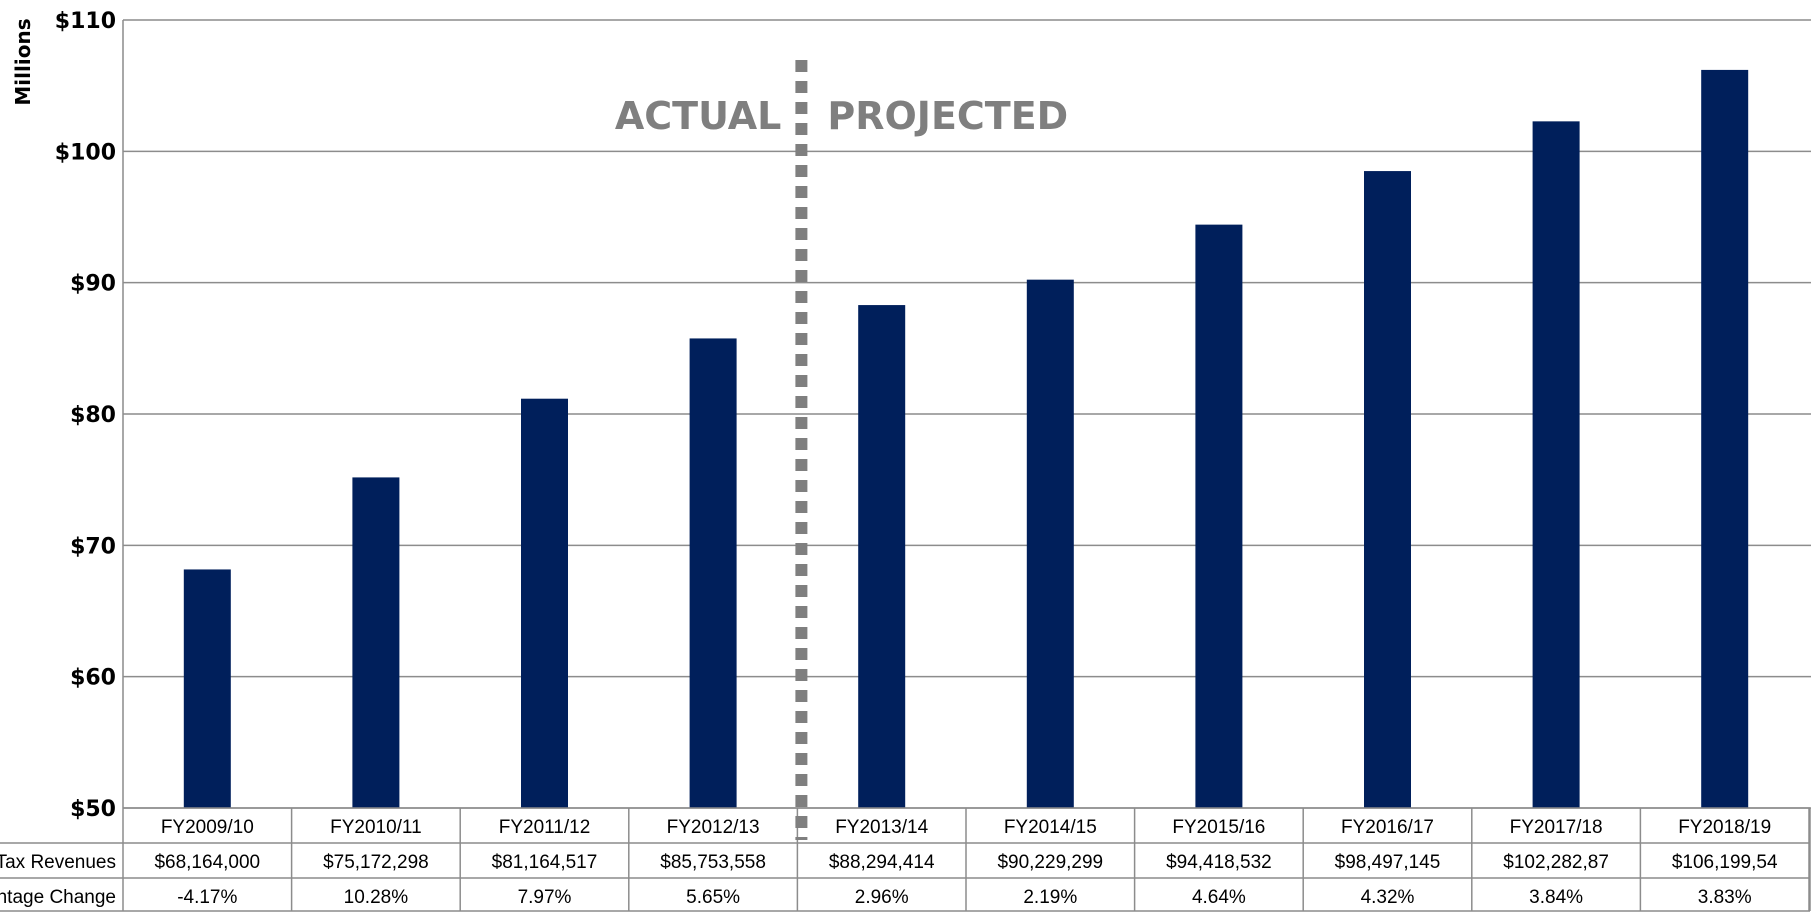 This screenshot has height=913, width=1811. Describe the element at coordinates (947, 116) in the screenshot. I see `projected-label: PROJECTED` at that location.